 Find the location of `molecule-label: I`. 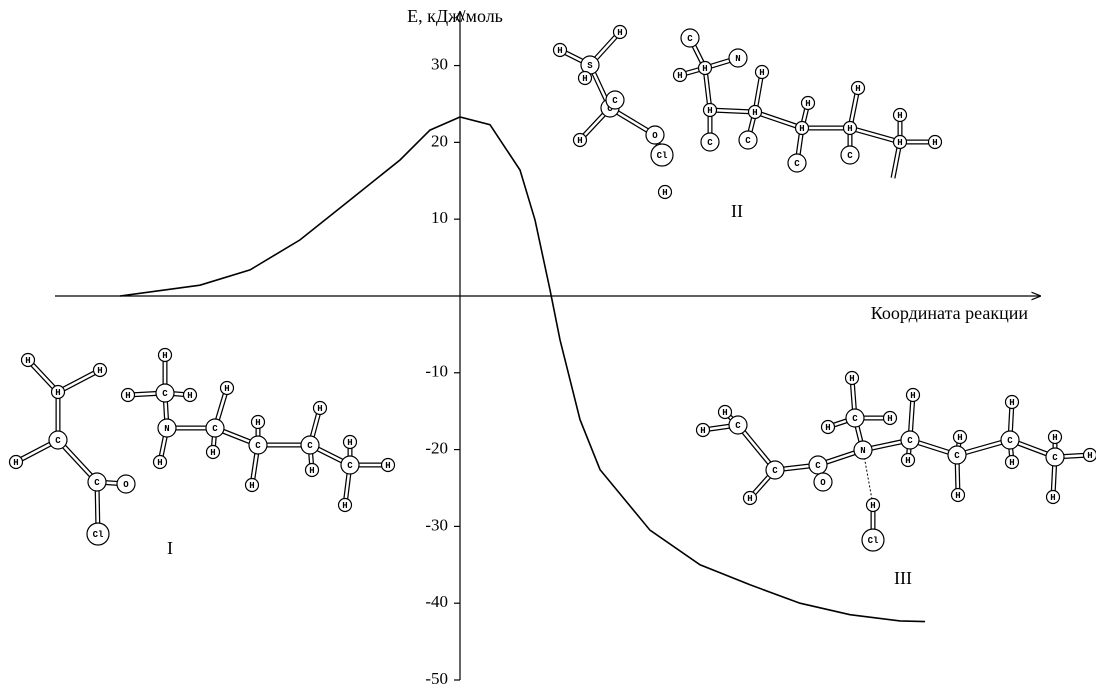

molecule-label: I is located at coordinates (170, 548).